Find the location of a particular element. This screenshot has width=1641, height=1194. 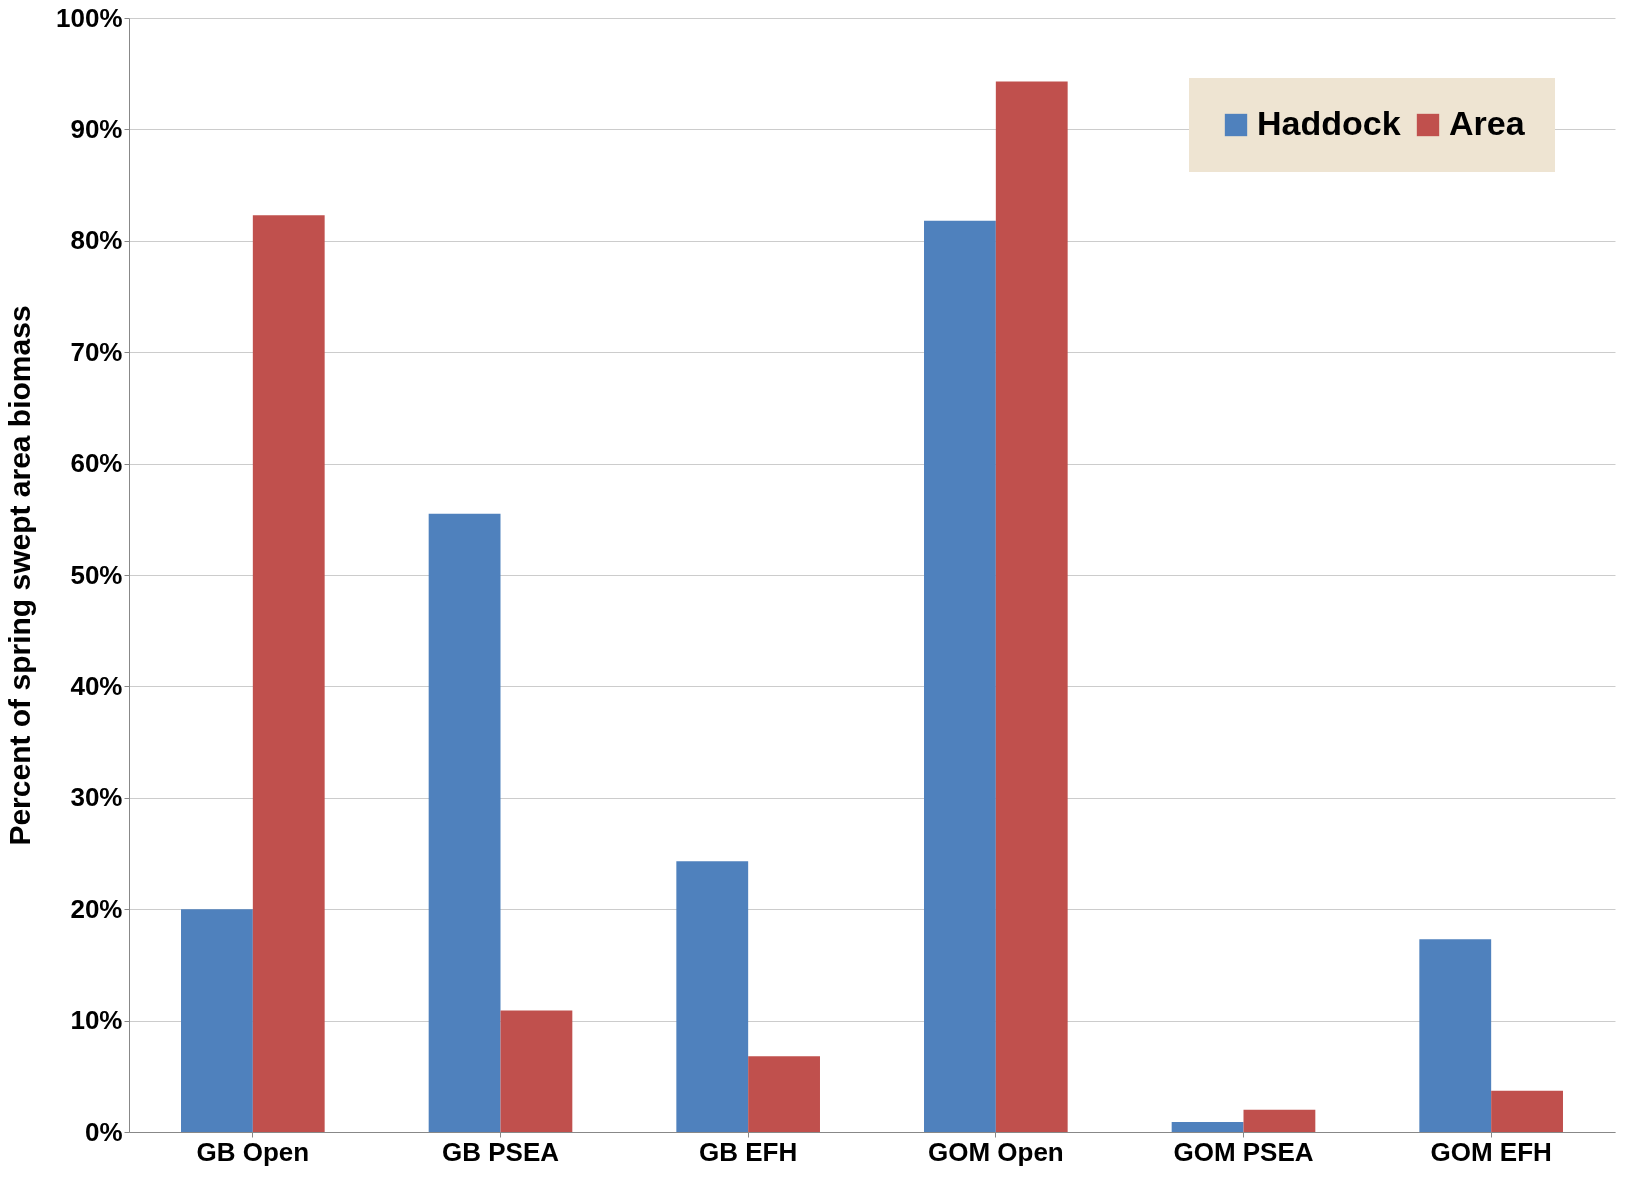

x-tick-label: GOM PSEA is located at coordinates (1243, 1151).